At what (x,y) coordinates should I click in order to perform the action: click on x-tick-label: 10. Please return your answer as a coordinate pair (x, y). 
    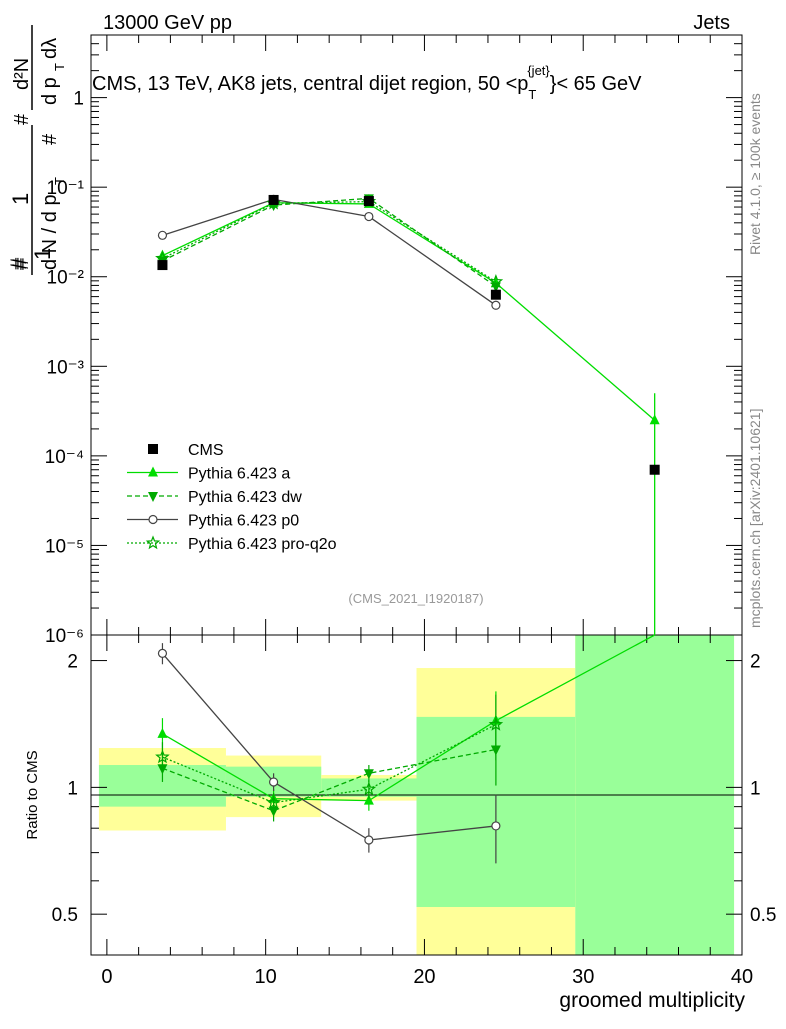
    Looking at the image, I should click on (266, 977).